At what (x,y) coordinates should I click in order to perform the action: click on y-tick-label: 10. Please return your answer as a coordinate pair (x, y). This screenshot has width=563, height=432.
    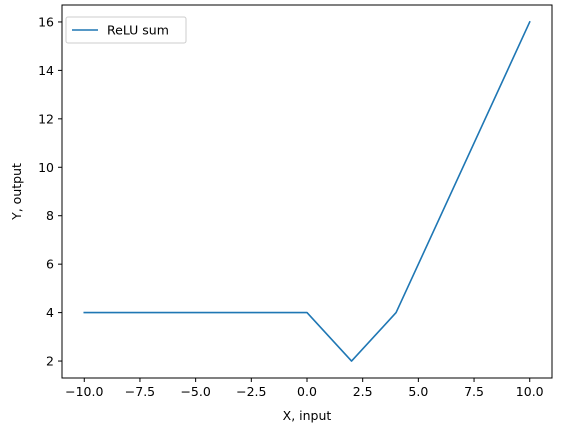
    Looking at the image, I should click on (46, 167).